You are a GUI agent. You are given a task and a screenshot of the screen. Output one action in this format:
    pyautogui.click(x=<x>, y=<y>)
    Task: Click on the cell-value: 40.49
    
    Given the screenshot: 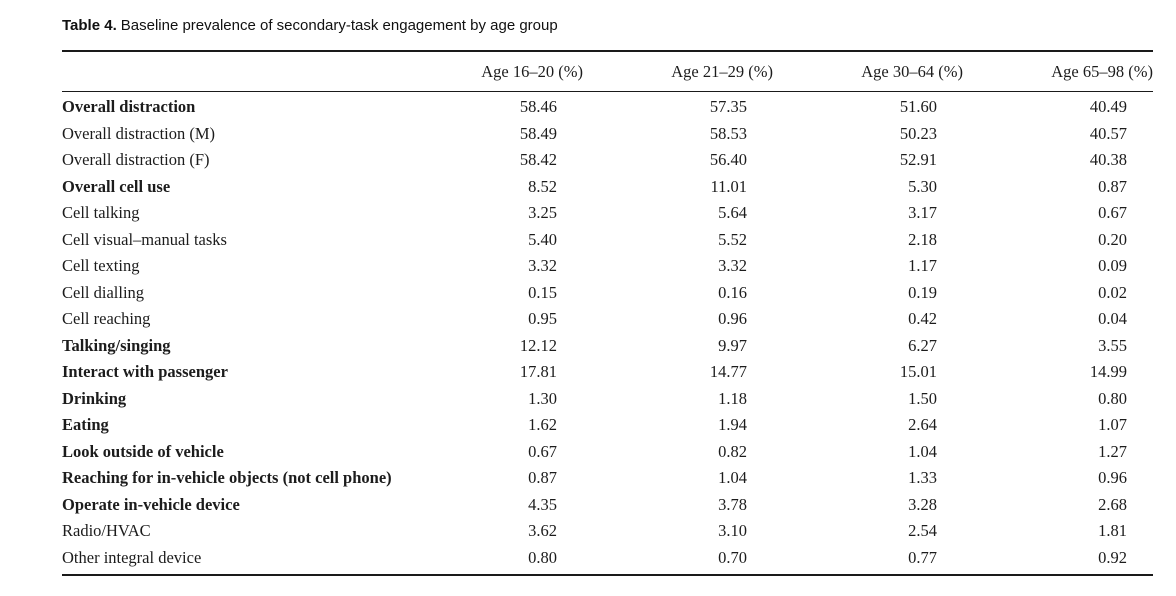 What is the action you would take?
    pyautogui.click(x=1108, y=106)
    